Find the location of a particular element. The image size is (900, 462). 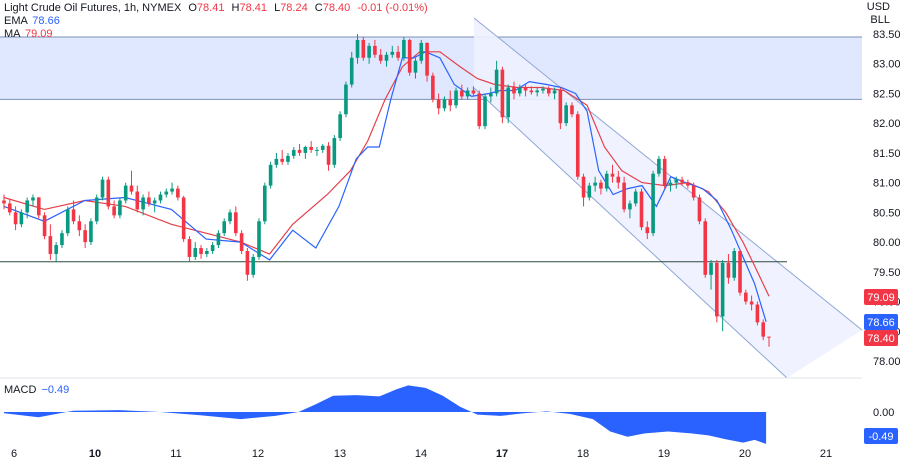

ma-legend: MA 79.09 is located at coordinates (28, 34).